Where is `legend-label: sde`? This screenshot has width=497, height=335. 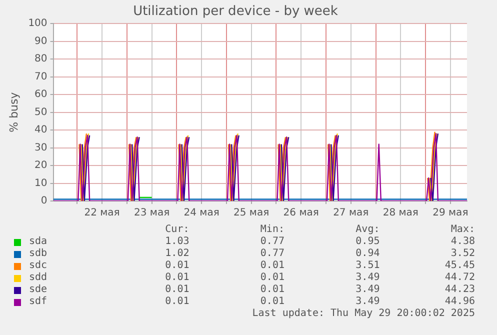 legend-label: sde is located at coordinates (38, 290).